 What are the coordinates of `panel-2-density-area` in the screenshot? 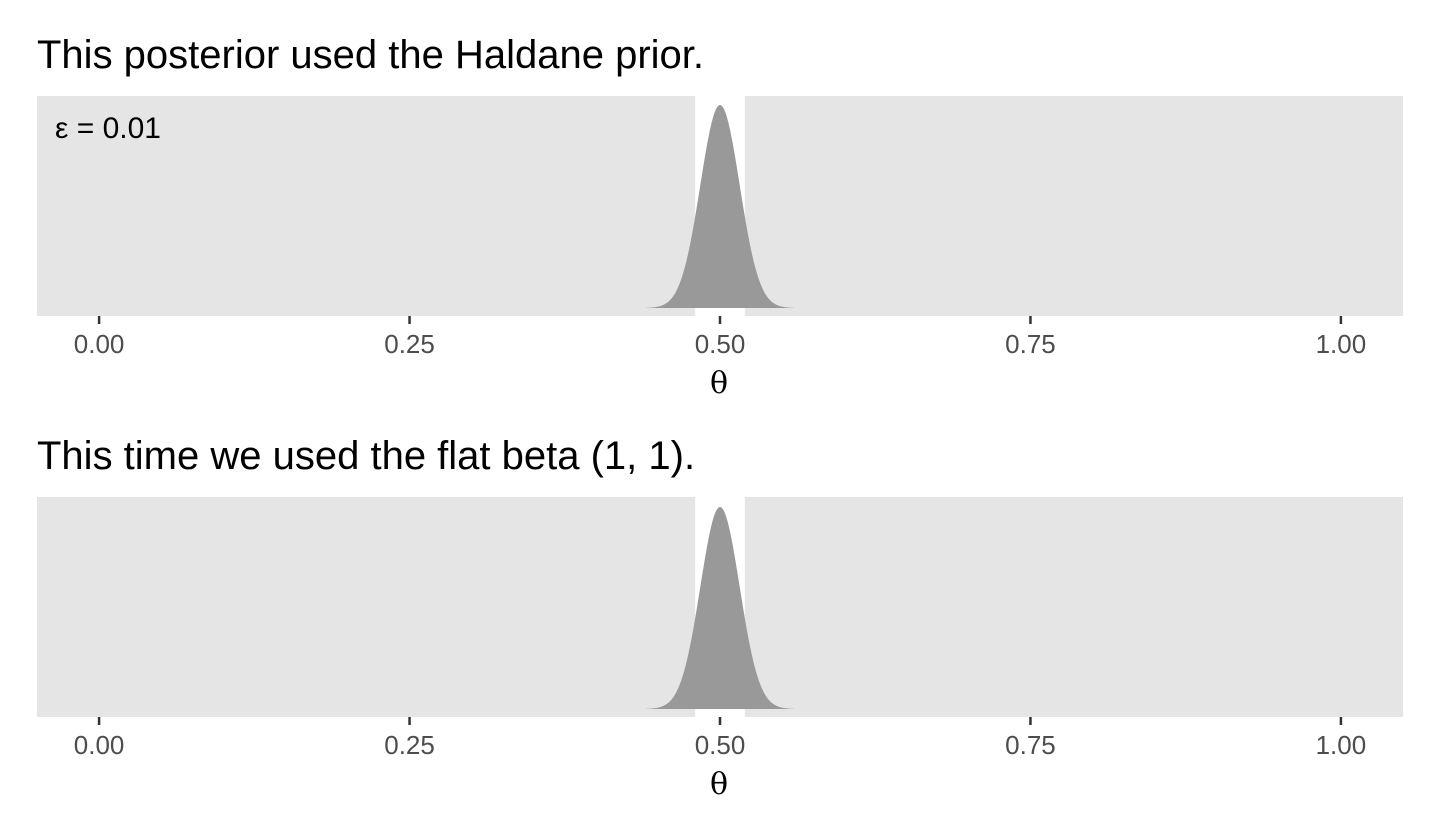 It's located at (720, 608).